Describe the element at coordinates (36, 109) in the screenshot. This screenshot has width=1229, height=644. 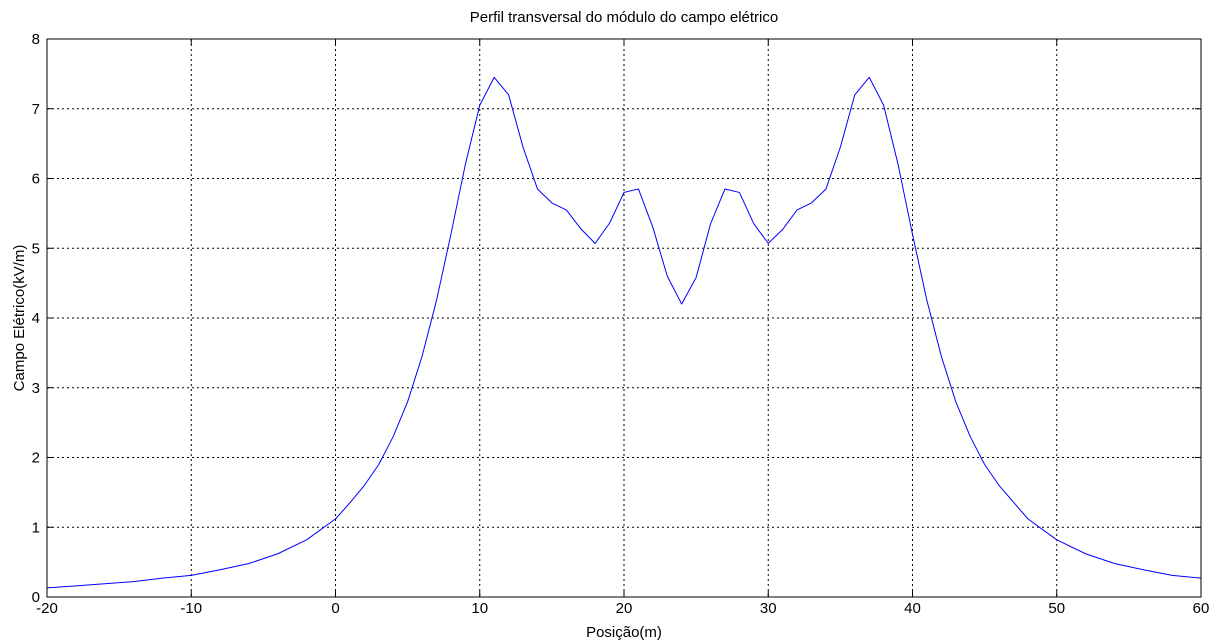
I see `y-tick-label: 7` at that location.